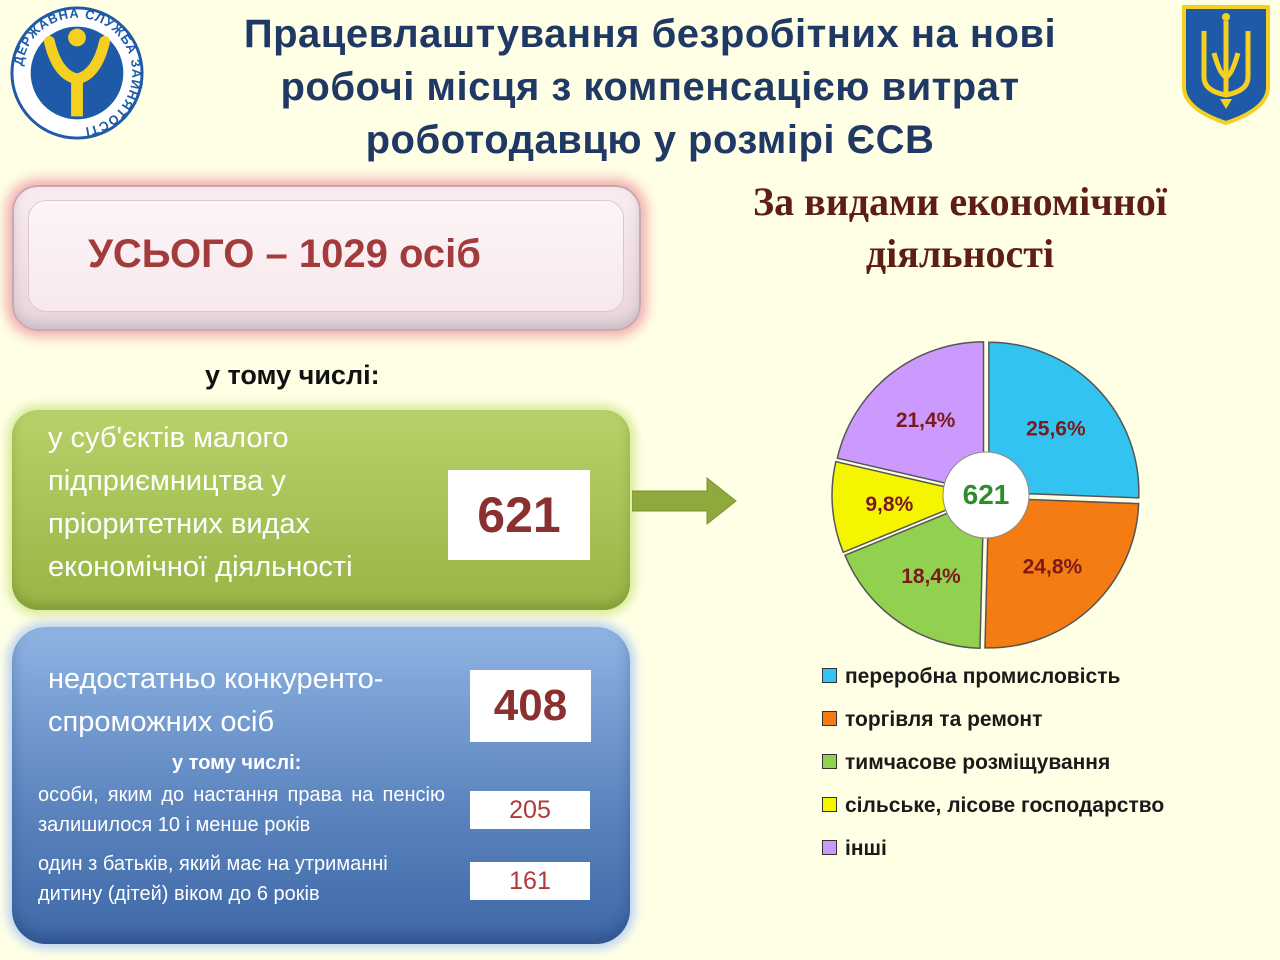 The image size is (1280, 960). Describe the element at coordinates (684, 501) in the screenshot. I see `arrow-right-icon` at that location.